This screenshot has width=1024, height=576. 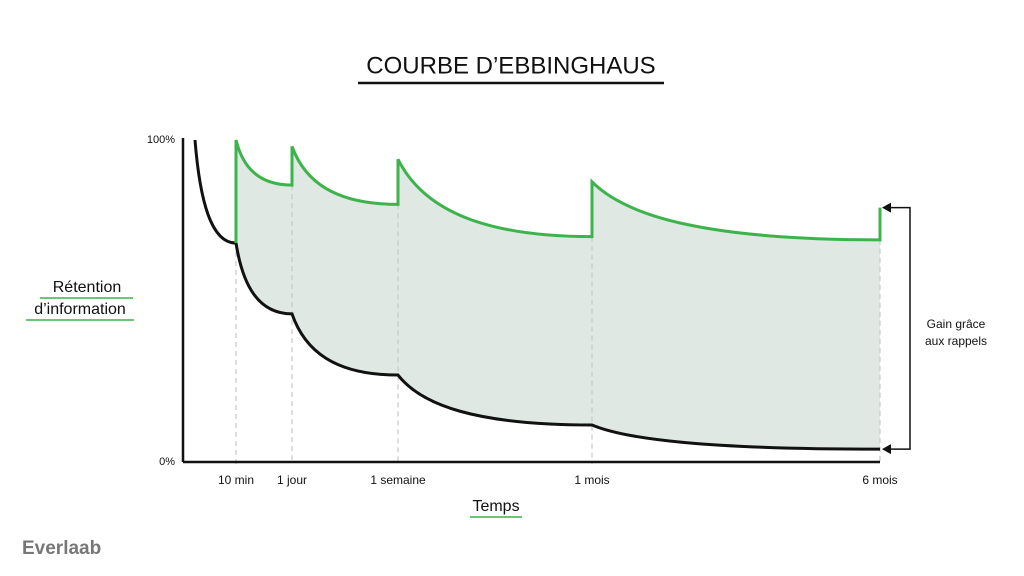 I want to click on brand: Everlaab, so click(x=61, y=548).